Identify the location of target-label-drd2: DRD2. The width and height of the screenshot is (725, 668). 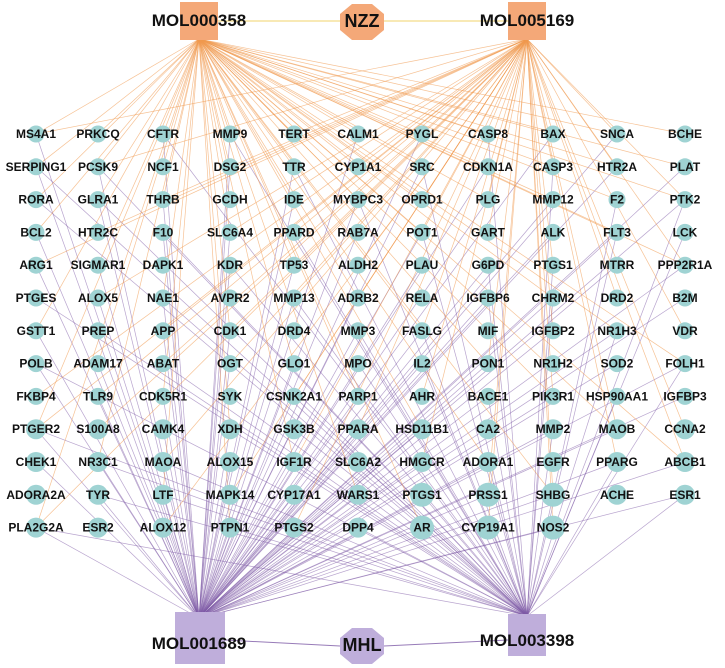
(617, 298).